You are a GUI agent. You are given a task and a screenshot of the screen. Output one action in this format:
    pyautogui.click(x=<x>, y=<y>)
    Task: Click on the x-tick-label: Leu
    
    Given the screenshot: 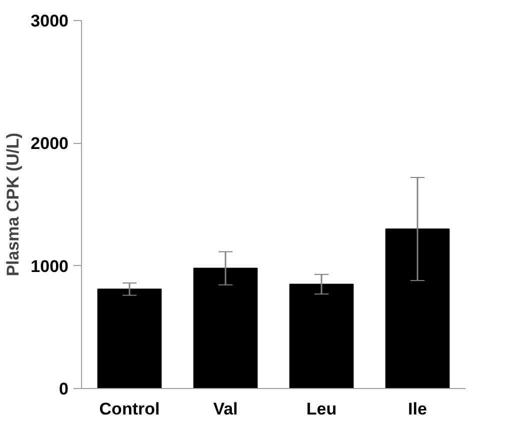 What is the action you would take?
    pyautogui.click(x=321, y=409)
    